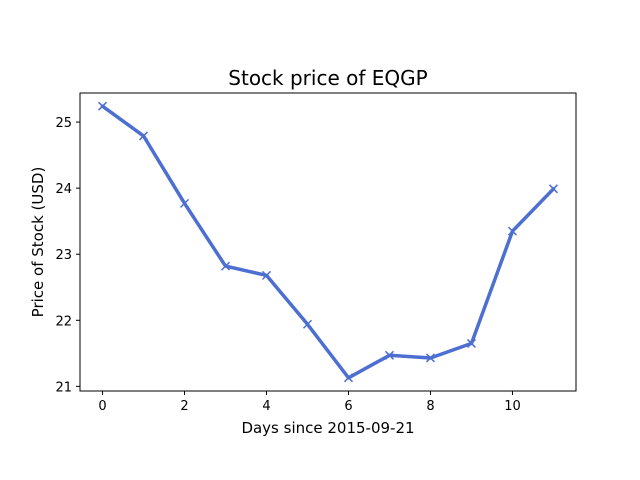 The width and height of the screenshot is (640, 480). What do you see at coordinates (63, 321) in the screenshot?
I see `y-tick-label: 22` at bounding box center [63, 321].